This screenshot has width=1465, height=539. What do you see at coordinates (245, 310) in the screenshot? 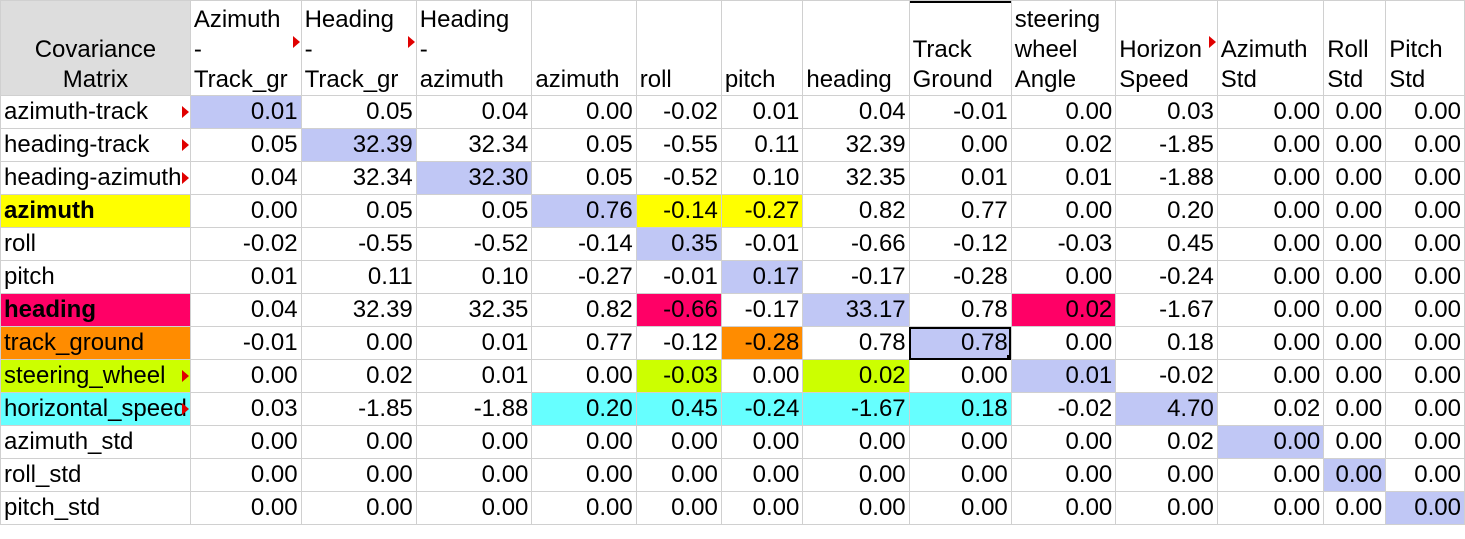
I see `cell-heading-0: 0.04` at bounding box center [245, 310].